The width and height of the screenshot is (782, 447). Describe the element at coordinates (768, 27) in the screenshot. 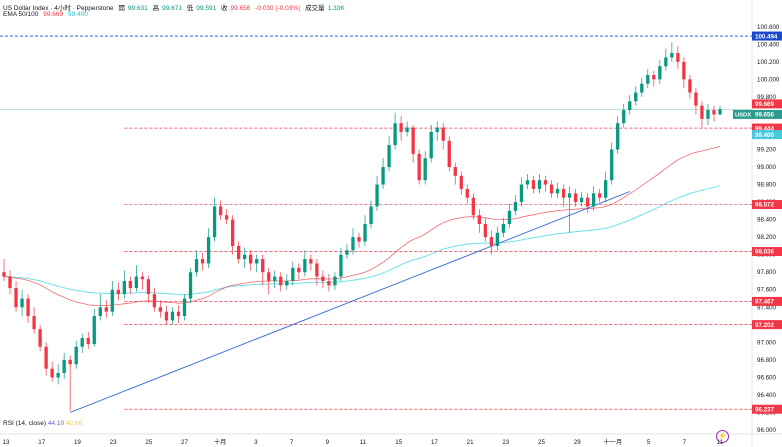

I see `price-tick-label: 100.600` at that location.